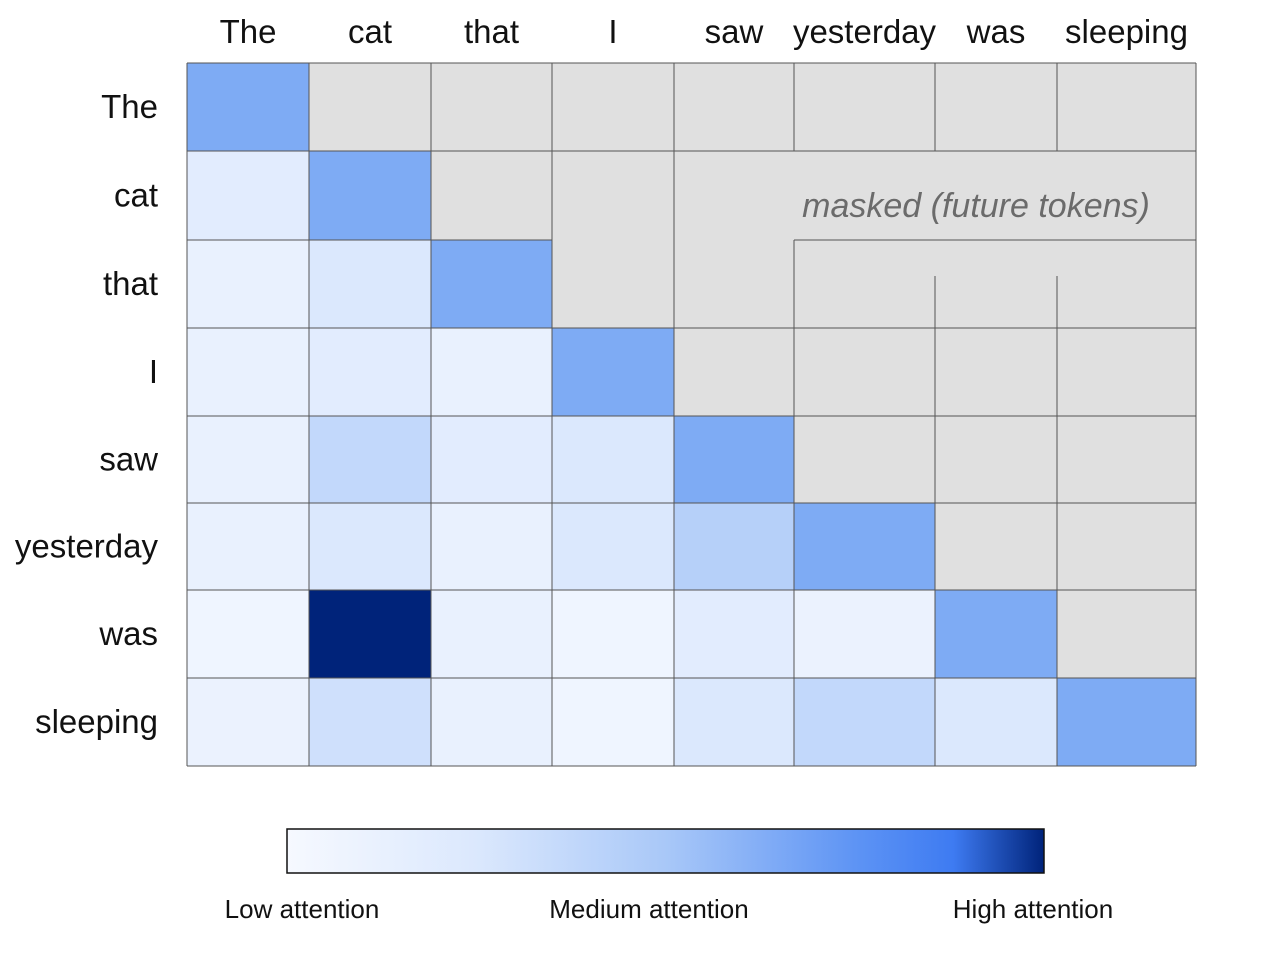 This screenshot has width=1280, height=960. What do you see at coordinates (1033, 909) in the screenshot?
I see `colorbar-high-label: High attention` at bounding box center [1033, 909].